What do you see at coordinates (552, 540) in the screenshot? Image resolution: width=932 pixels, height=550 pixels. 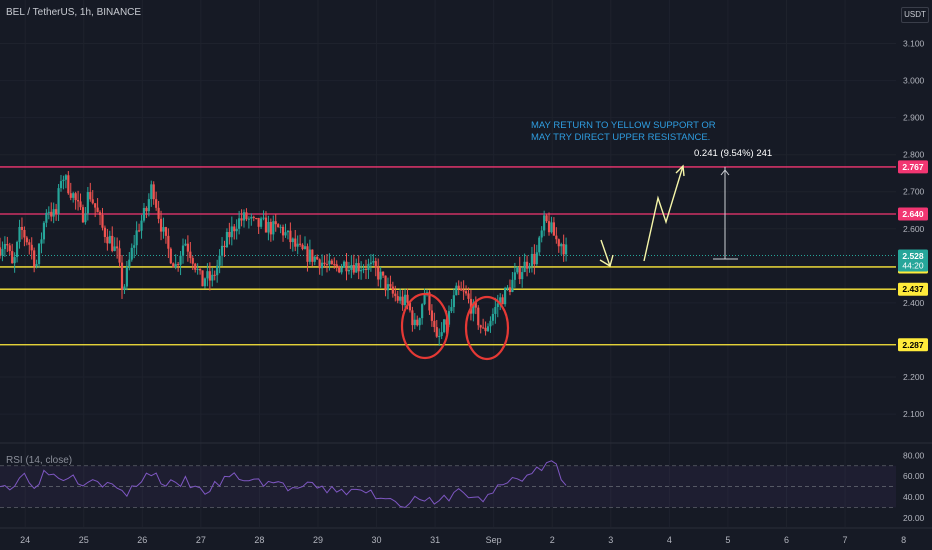 I see `time-tick-label: 2` at bounding box center [552, 540].